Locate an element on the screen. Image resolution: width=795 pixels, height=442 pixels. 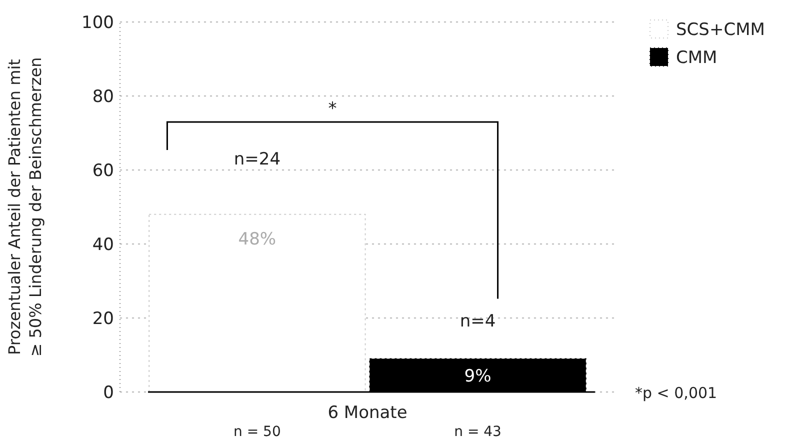
text: n = 50 is located at coordinates (257, 432).